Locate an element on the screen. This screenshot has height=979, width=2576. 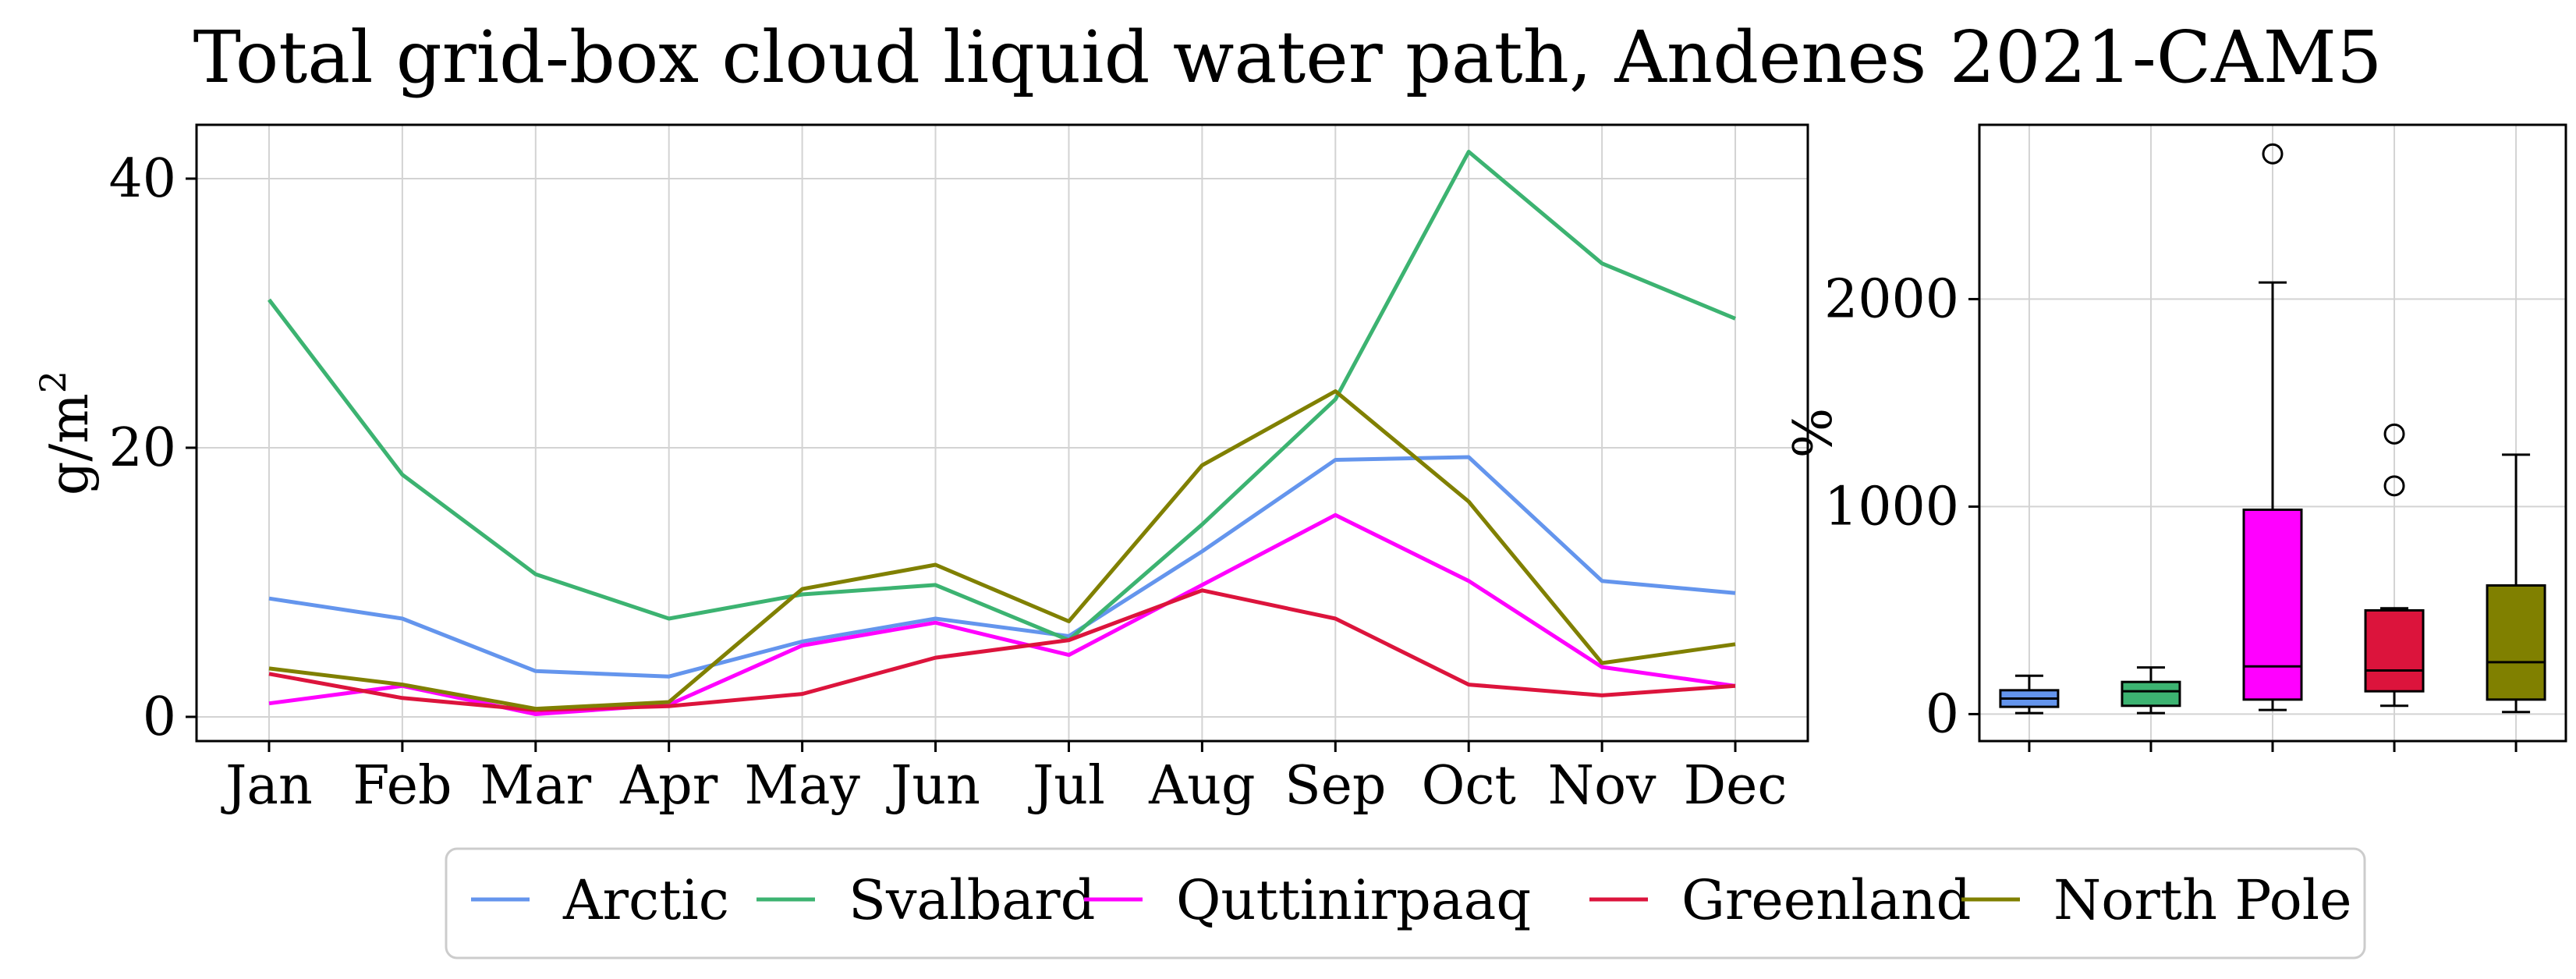
line-x-tick-label-jun: Jun is located at coordinates (933, 786).